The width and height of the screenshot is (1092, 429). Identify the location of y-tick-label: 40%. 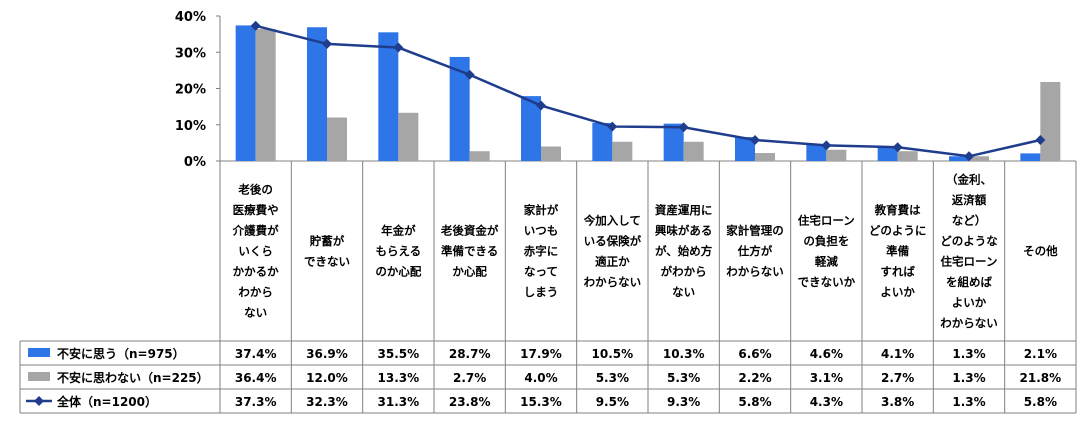
(190, 17).